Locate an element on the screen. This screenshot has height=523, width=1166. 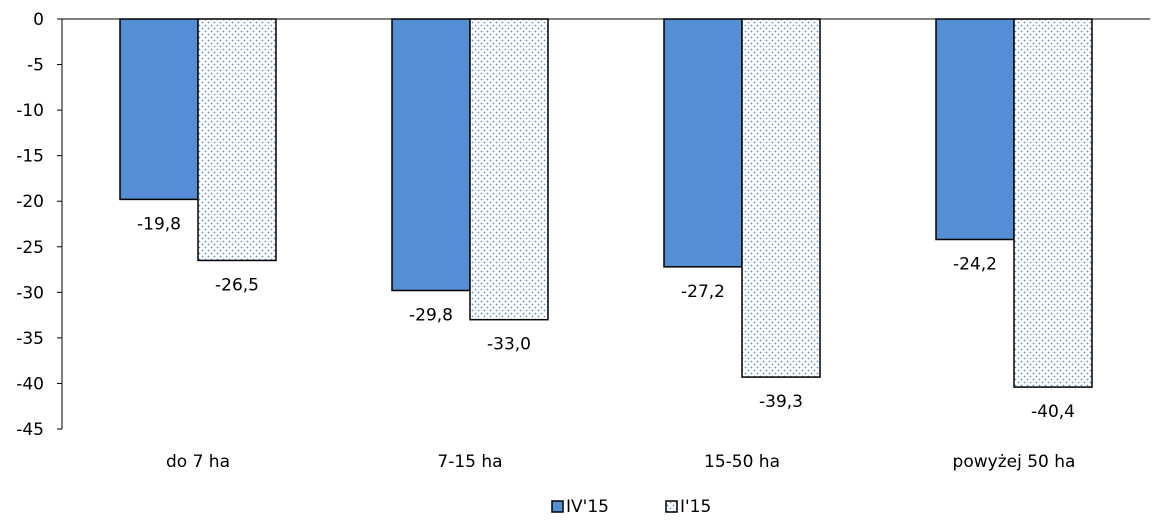
data-label: -26,5 is located at coordinates (237, 285).